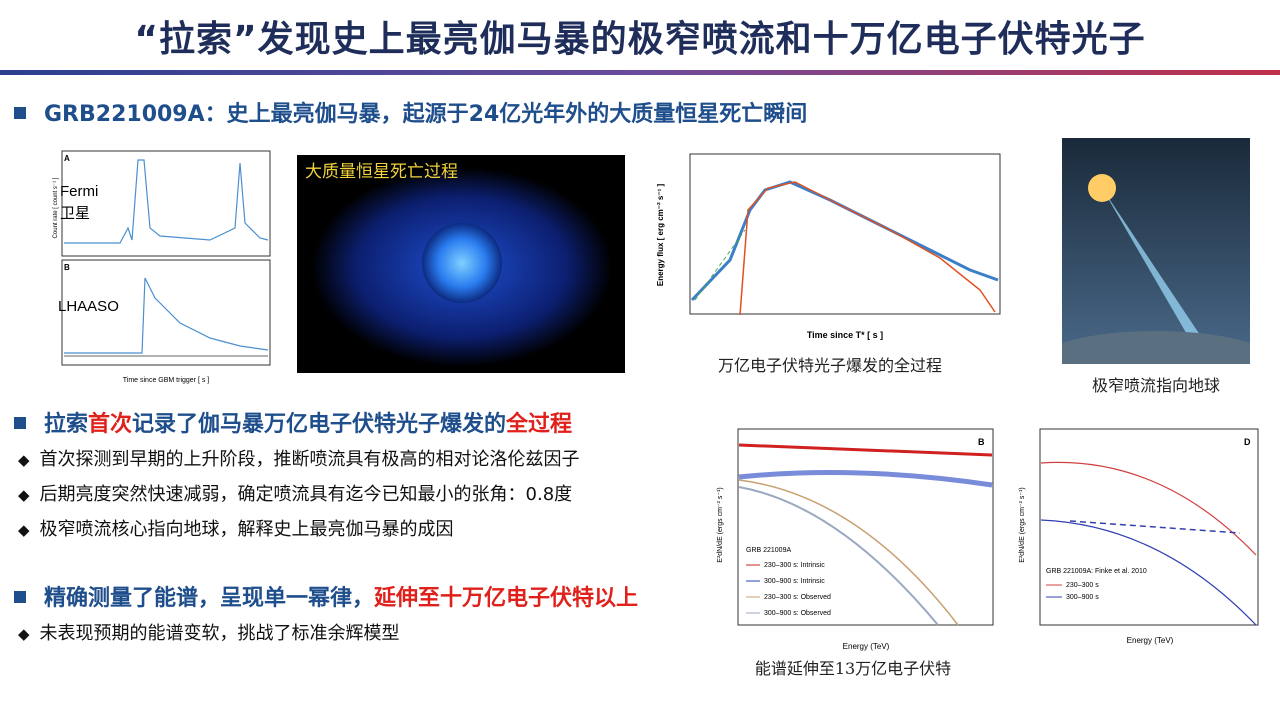 The image size is (1280, 720). What do you see at coordinates (797, 613) in the screenshot?
I see `legend-label: 300–900 s: Observed` at bounding box center [797, 613].